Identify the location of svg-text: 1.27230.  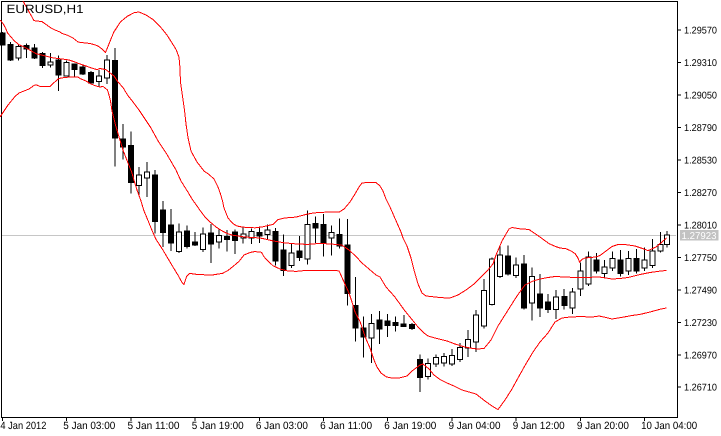
(701, 323).